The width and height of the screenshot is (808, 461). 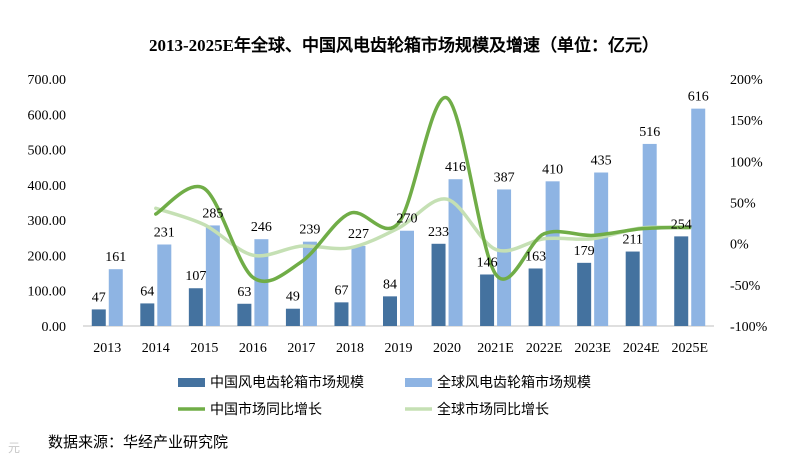 What do you see at coordinates (404, 45) in the screenshot?
I see `chart-title: 2013-2025E年全球、中国风电齿轮箱市场规模及增速（单位：亿元）` at bounding box center [404, 45].